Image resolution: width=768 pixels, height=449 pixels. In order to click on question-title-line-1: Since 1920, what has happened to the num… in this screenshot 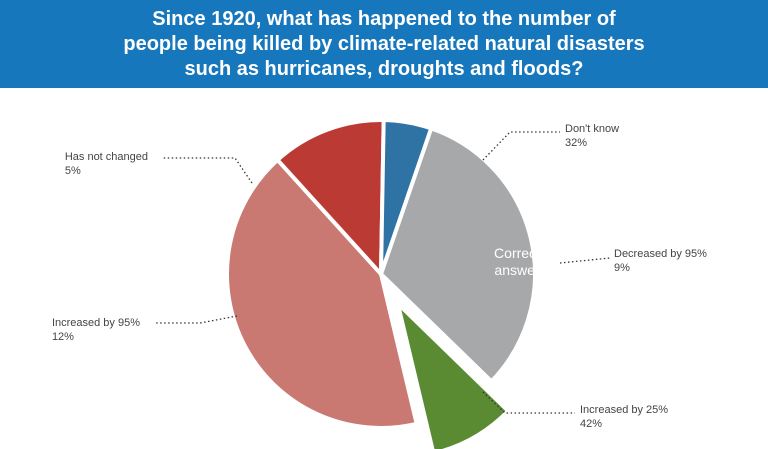, I will do `click(384, 18)`.